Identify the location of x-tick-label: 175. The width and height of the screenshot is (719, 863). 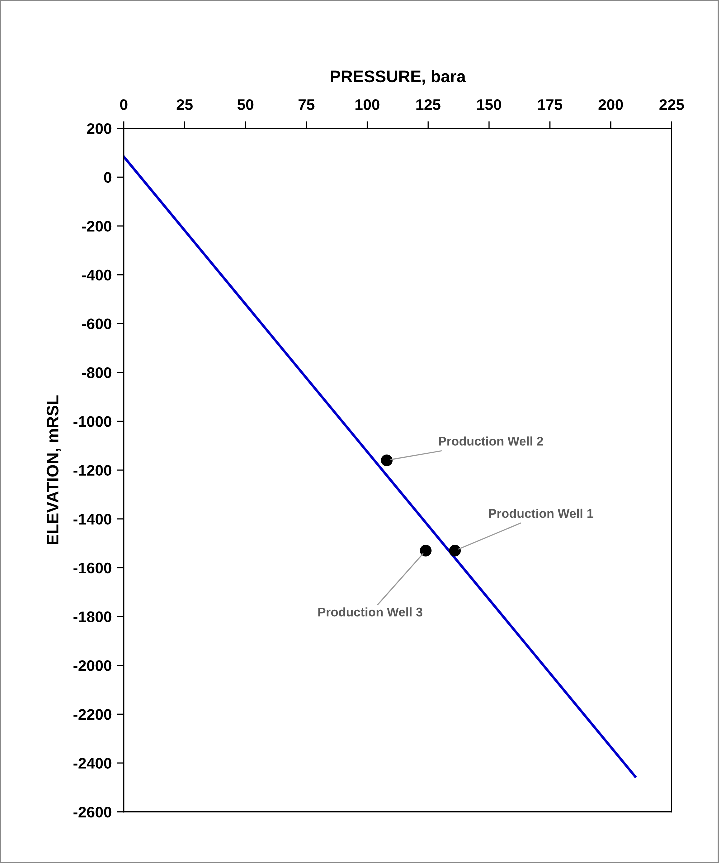
(550, 105).